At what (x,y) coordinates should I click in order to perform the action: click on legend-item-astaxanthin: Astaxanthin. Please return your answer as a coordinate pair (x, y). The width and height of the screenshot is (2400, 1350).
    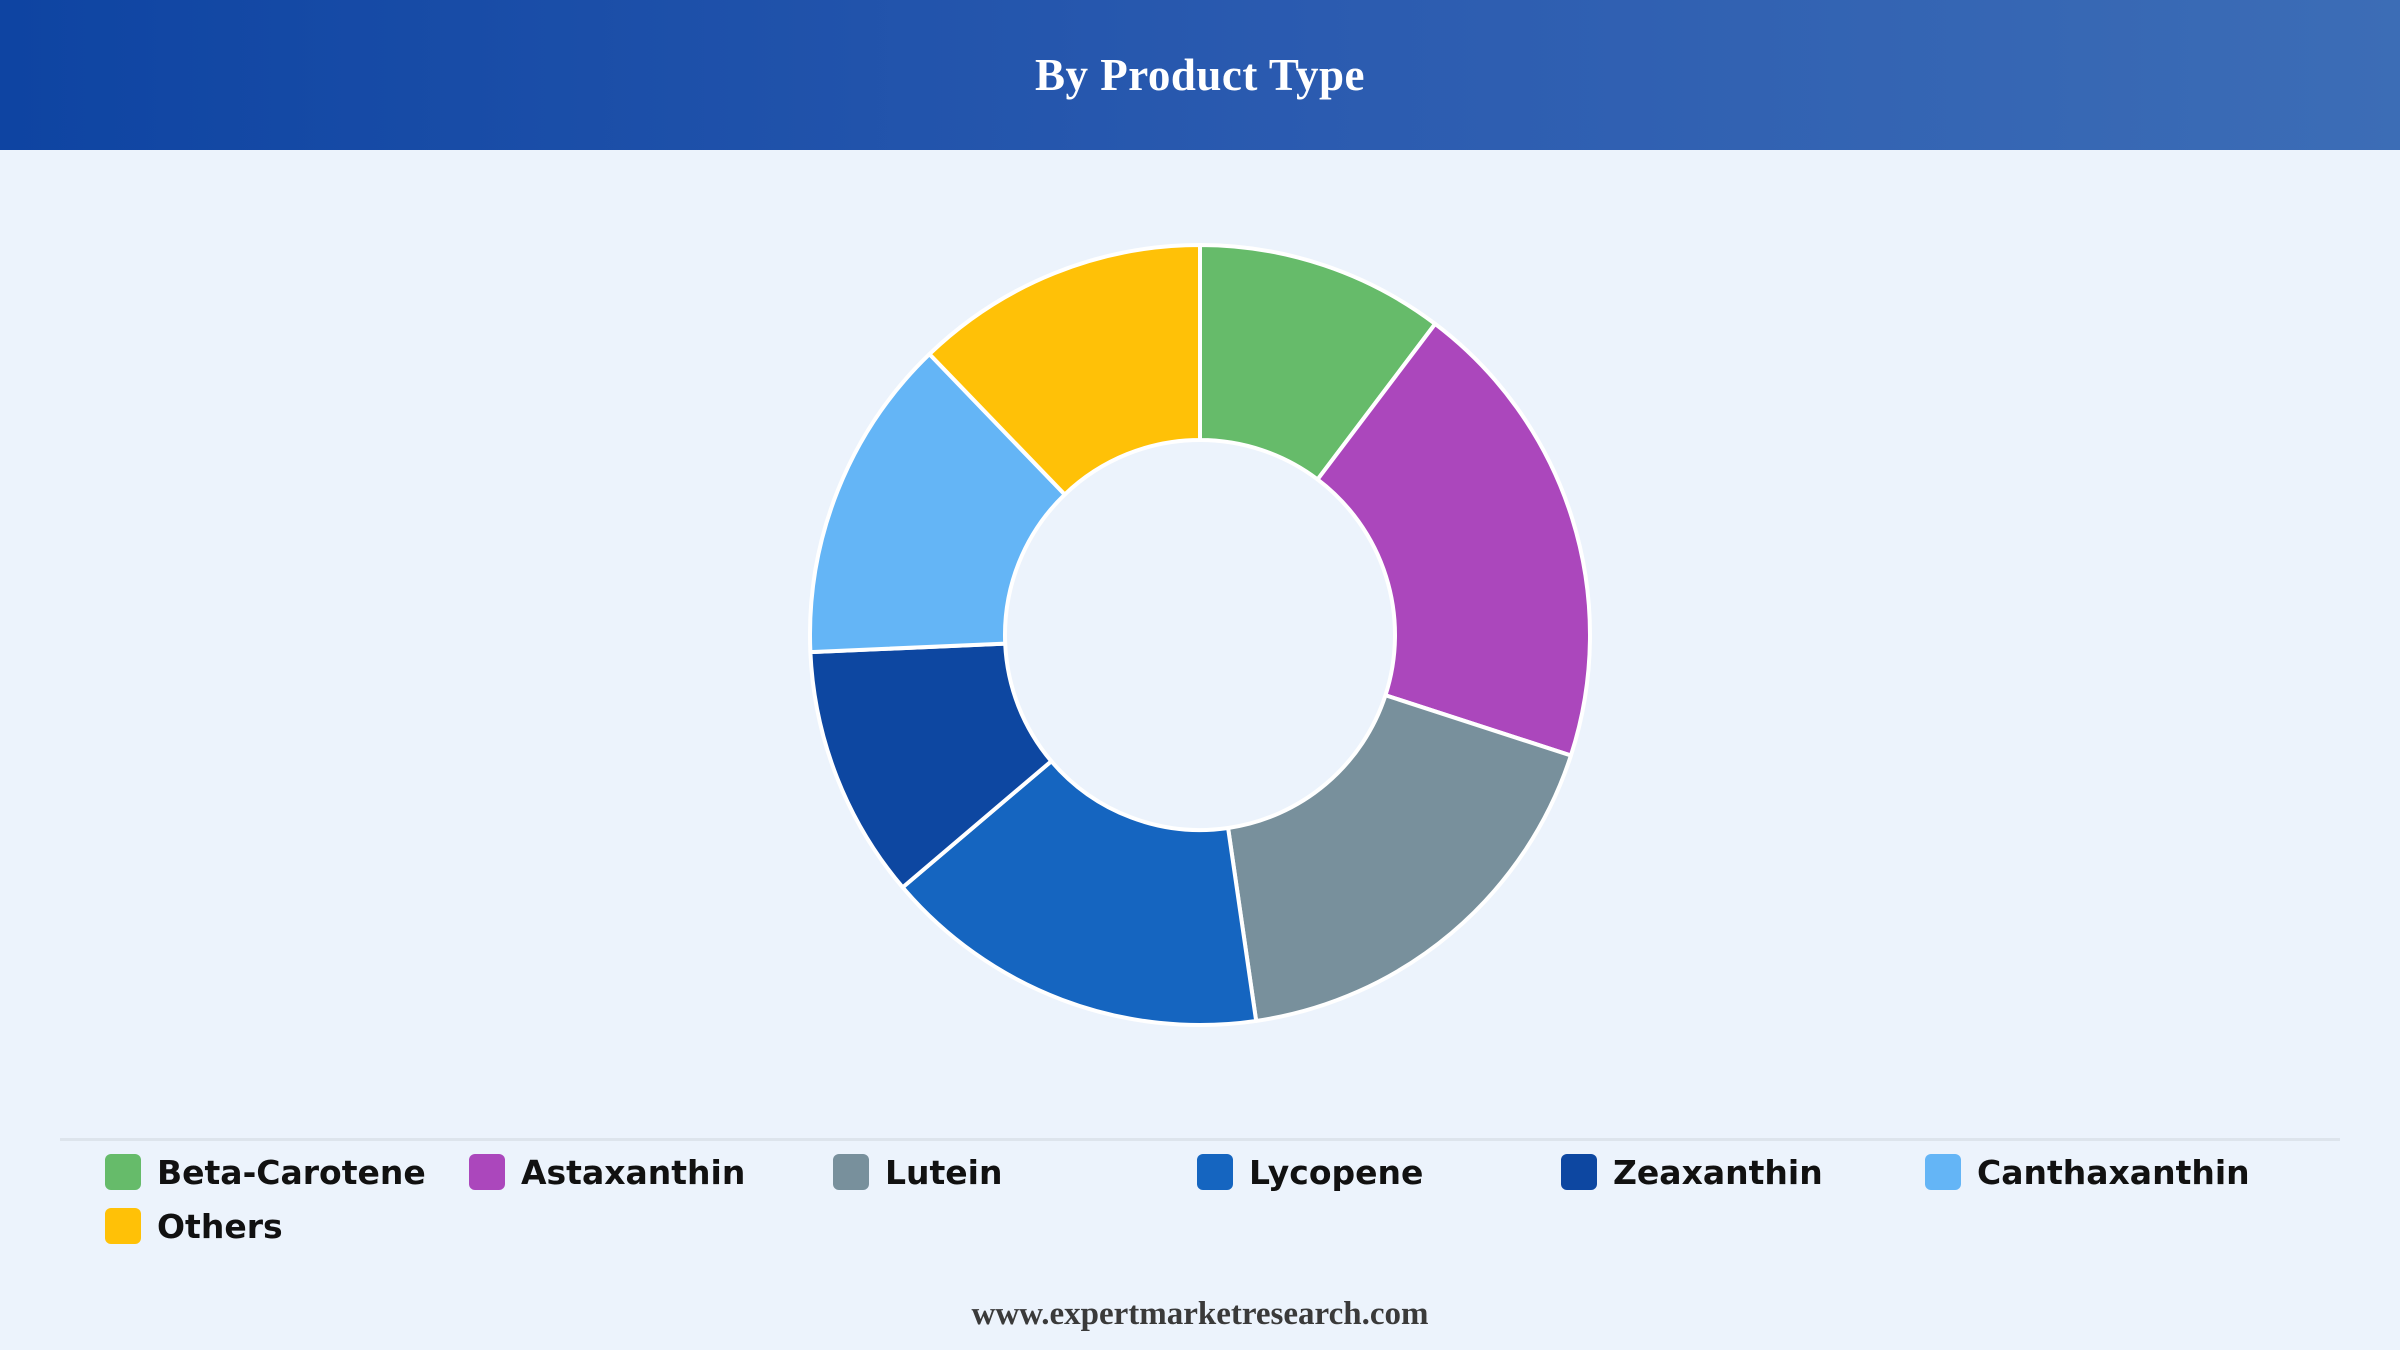
    Looking at the image, I should click on (651, 1172).